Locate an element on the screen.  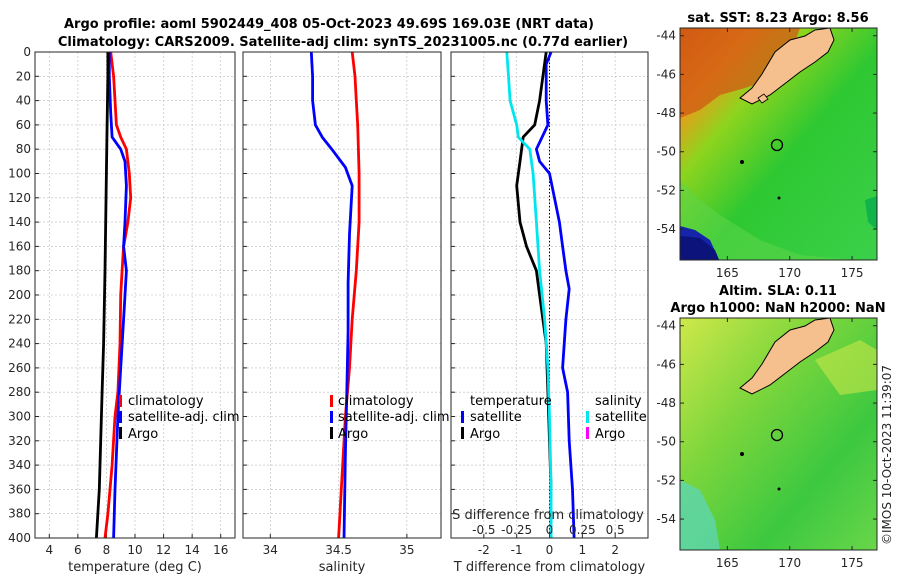
y-tick-label: 100 is located at coordinates (19, 174).